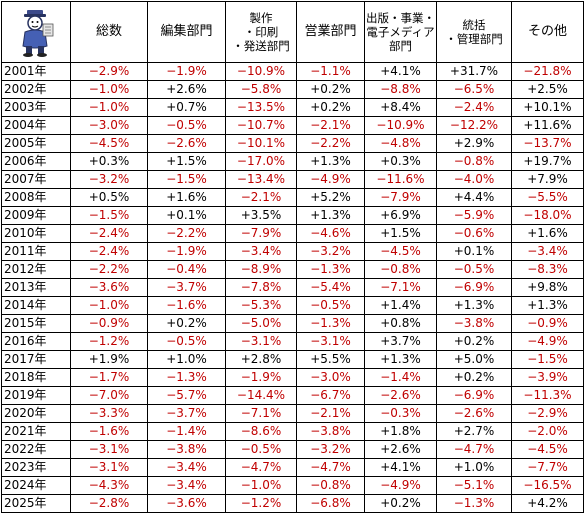  What do you see at coordinates (36, 32) in the screenshot?
I see `corner-cell` at bounding box center [36, 32].